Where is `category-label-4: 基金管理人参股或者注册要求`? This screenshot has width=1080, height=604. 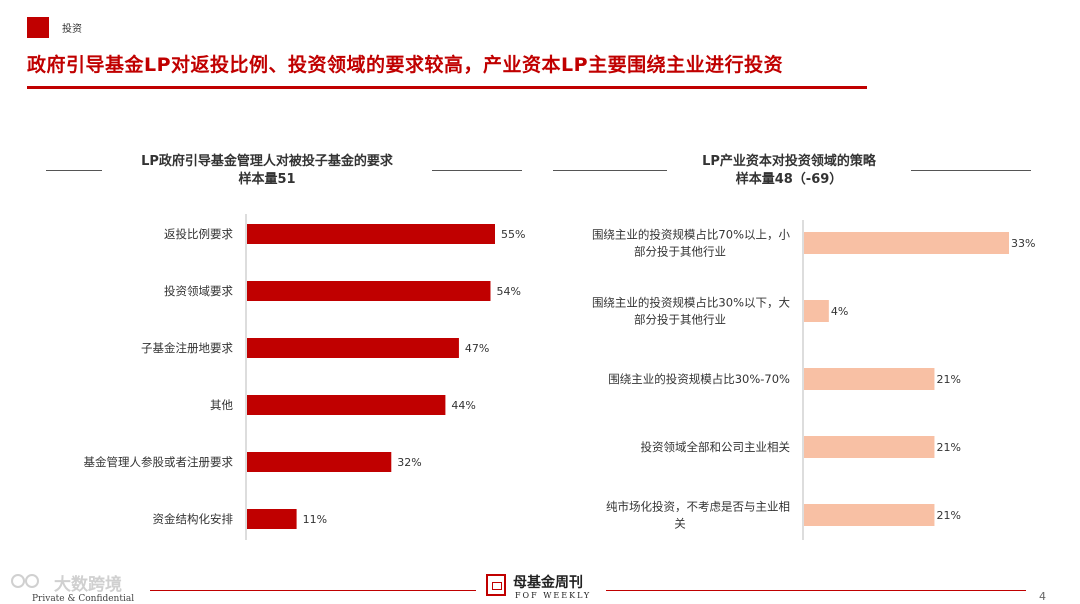
category-label-4: 基金管理人参股或者注册要求 is located at coordinates (159, 462).